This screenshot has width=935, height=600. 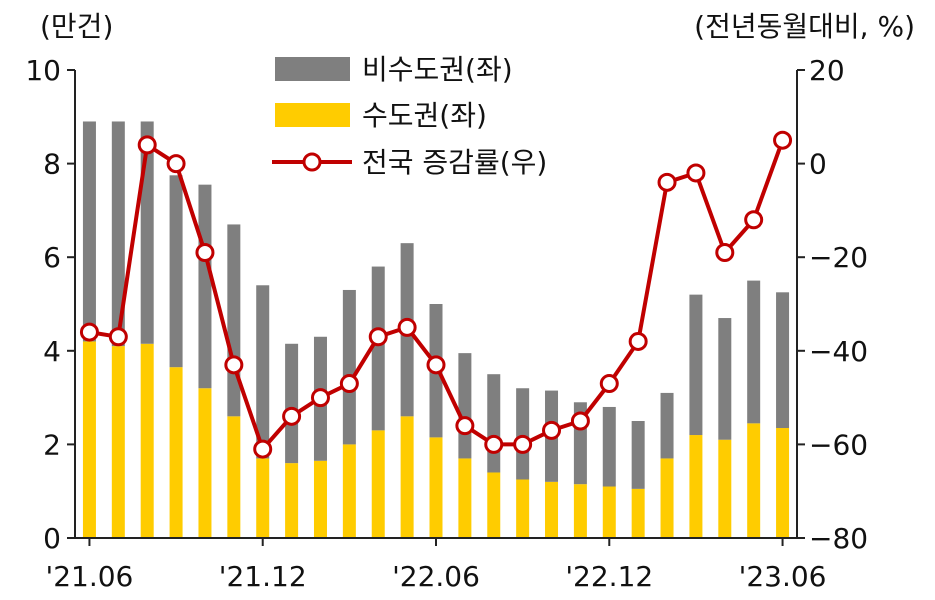 I want to click on legend-label-metro: 수도권(좌), so click(x=424, y=115).